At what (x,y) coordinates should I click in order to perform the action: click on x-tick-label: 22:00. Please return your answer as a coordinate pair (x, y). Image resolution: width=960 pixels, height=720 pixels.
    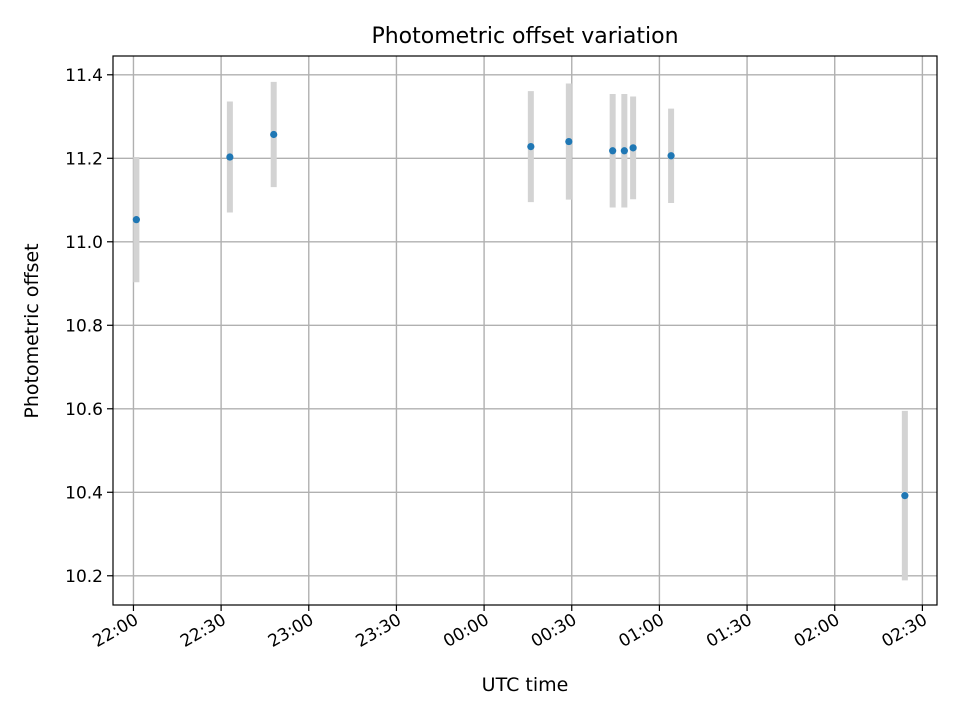
    Looking at the image, I should click on (116, 631).